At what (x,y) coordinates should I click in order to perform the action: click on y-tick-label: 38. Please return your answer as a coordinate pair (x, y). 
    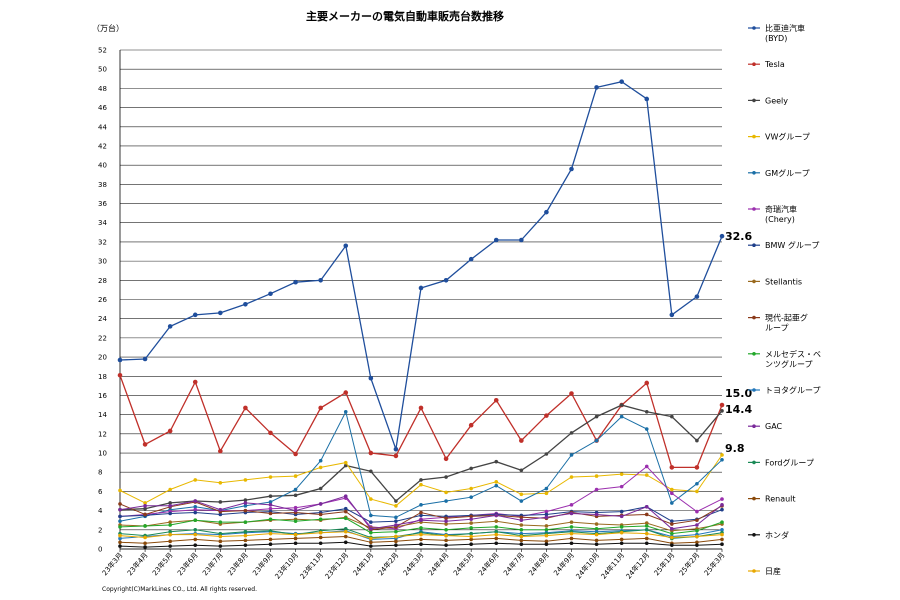
    Looking at the image, I should click on (102, 185).